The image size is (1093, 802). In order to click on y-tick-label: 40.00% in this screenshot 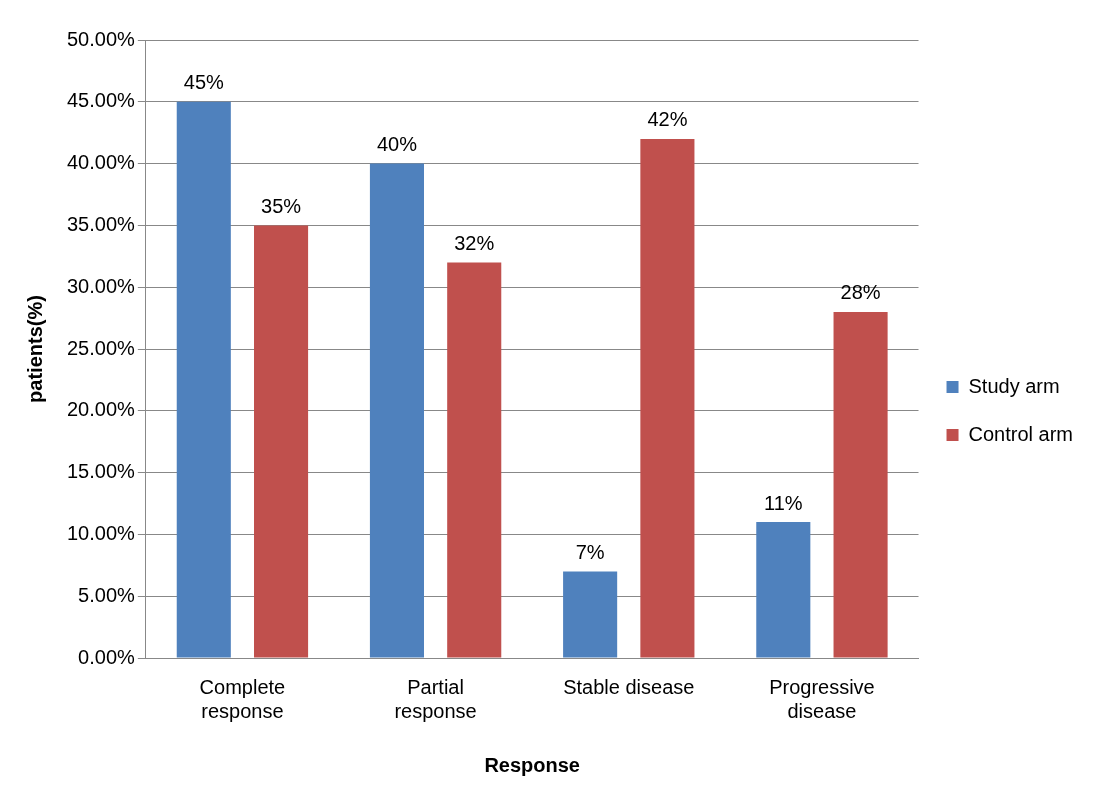, I will do `click(101, 162)`.